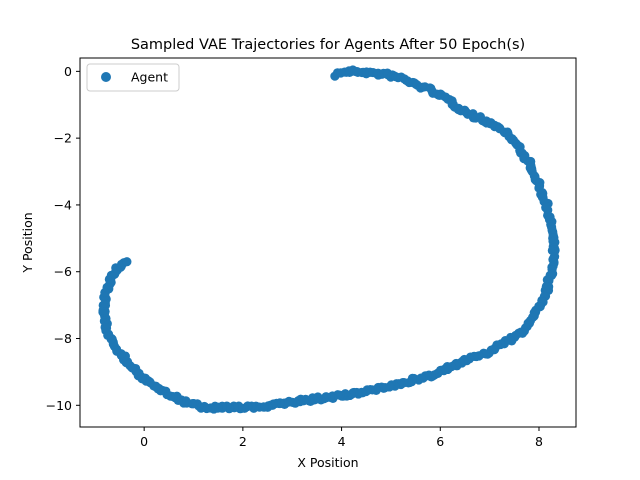  Describe the element at coordinates (144, 441) in the screenshot. I see `x-tick-label: 0` at that location.